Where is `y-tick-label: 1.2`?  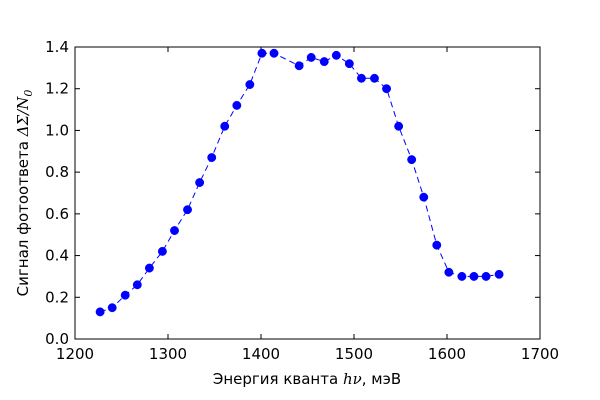 y-tick-label: 1.2 is located at coordinates (57, 89).